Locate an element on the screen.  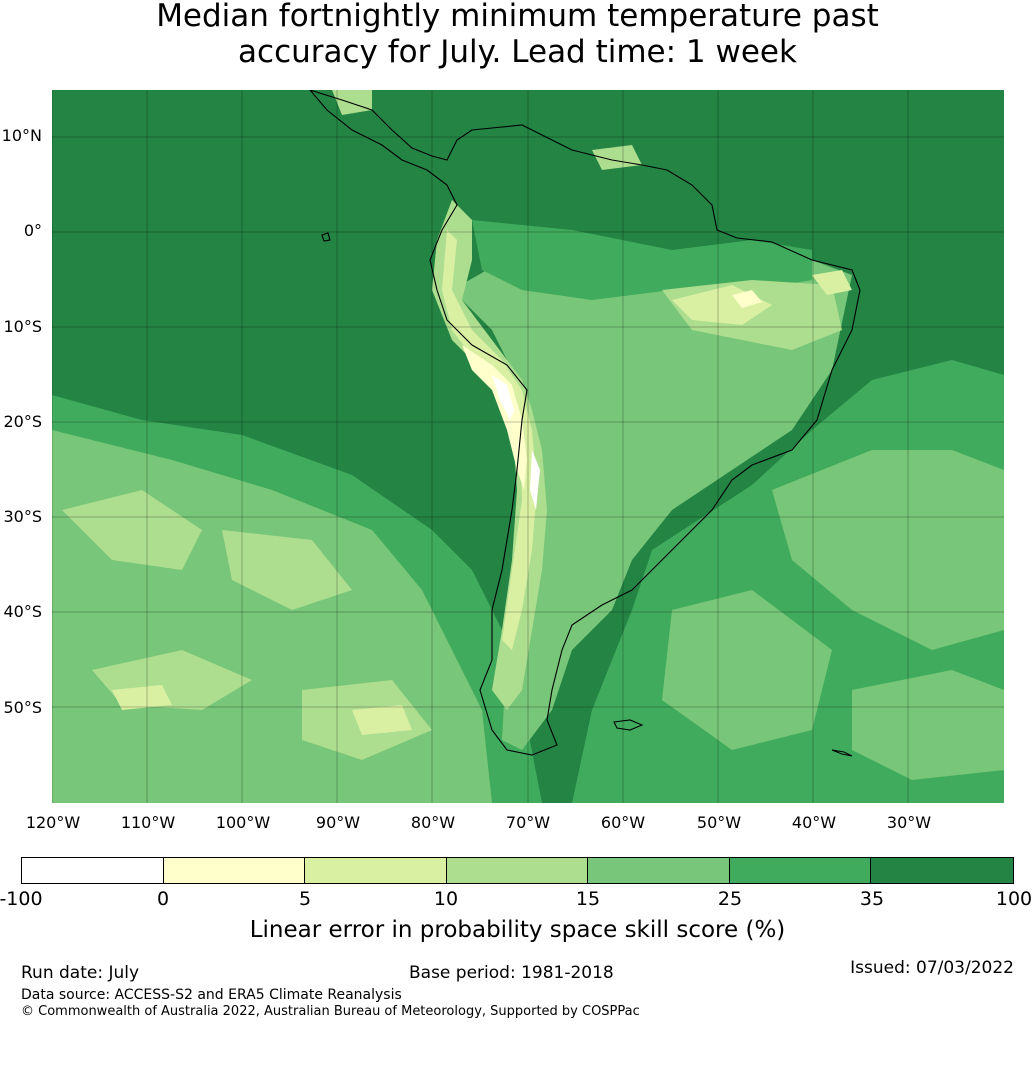
colorbar-tick: 15 is located at coordinates (588, 899).